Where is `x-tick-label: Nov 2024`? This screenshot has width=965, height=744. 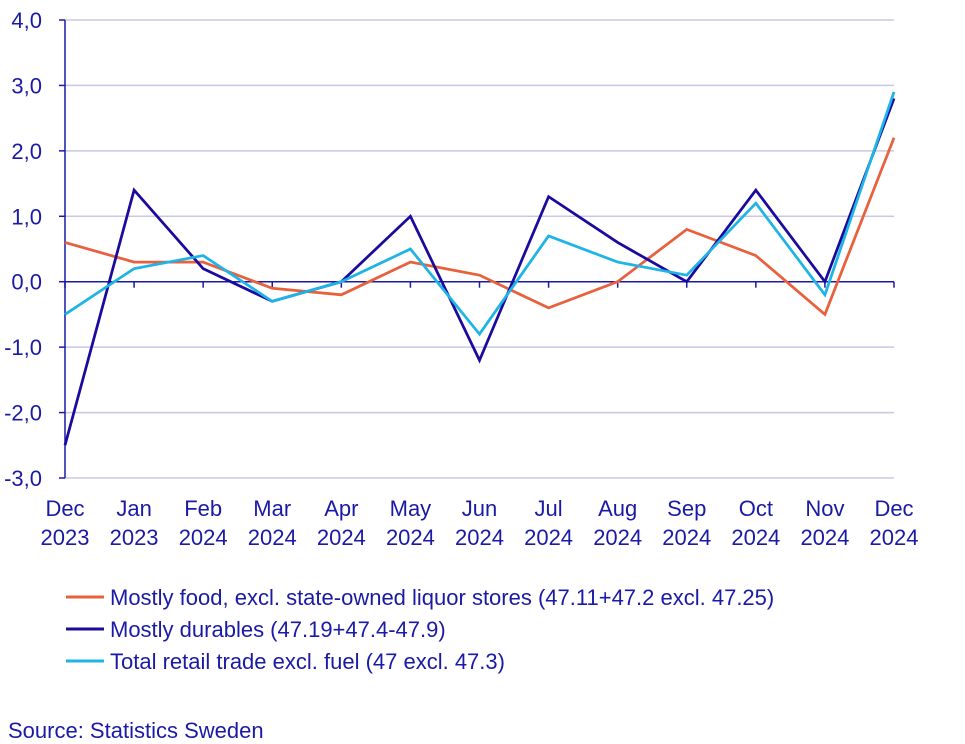 x-tick-label: Nov 2024 is located at coordinates (824, 523).